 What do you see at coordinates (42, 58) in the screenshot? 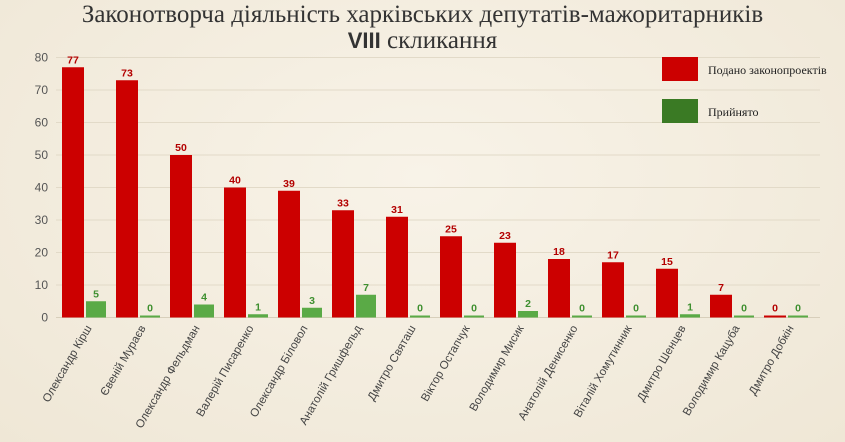
I see `y-tick-label: 80` at bounding box center [42, 58].